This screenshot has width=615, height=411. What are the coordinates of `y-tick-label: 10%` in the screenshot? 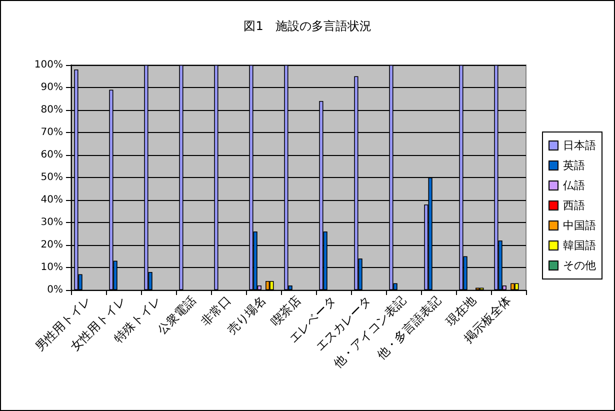 It's located at (51, 267).